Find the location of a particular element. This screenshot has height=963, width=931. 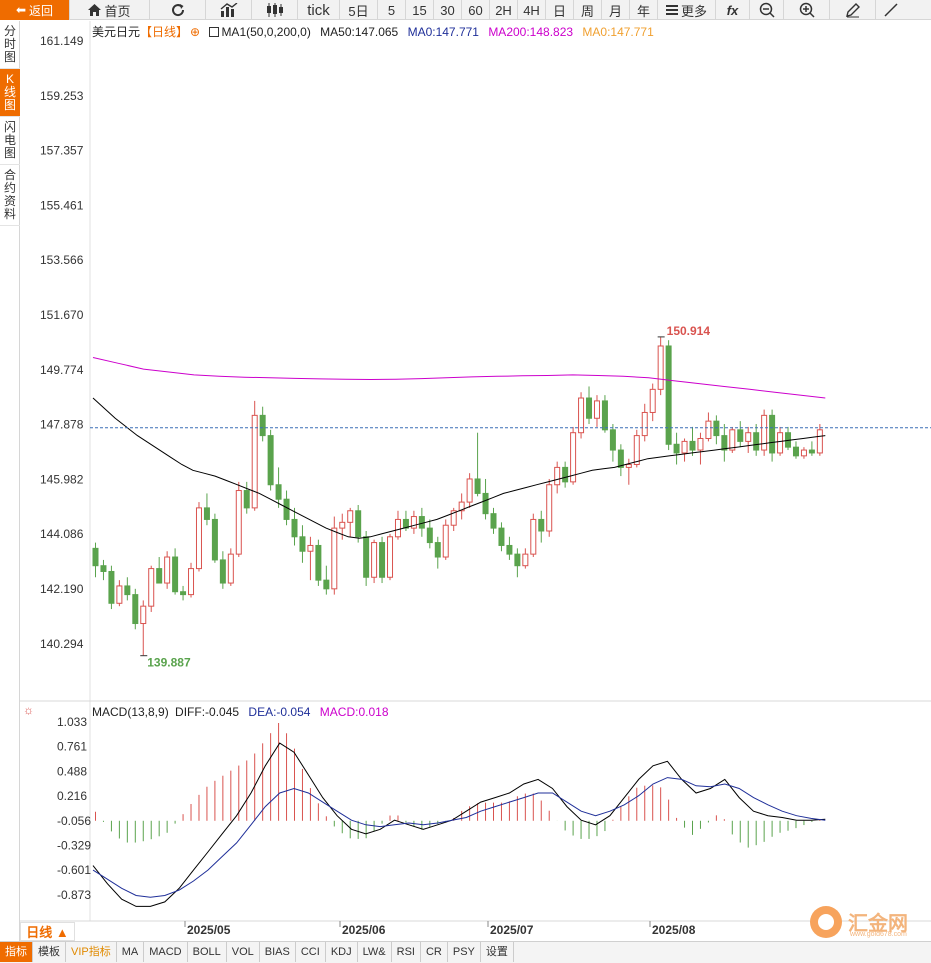

period-month: 月 is located at coordinates (616, 10).